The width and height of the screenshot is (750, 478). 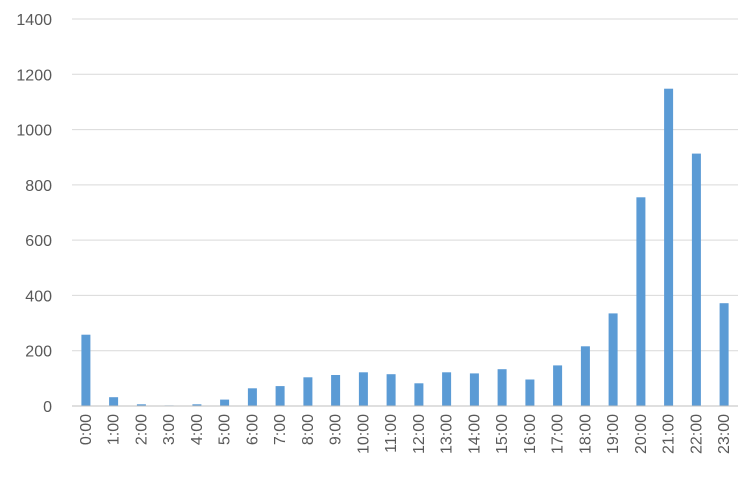 I want to click on x-tick-label: 0:00, so click(x=86, y=429).